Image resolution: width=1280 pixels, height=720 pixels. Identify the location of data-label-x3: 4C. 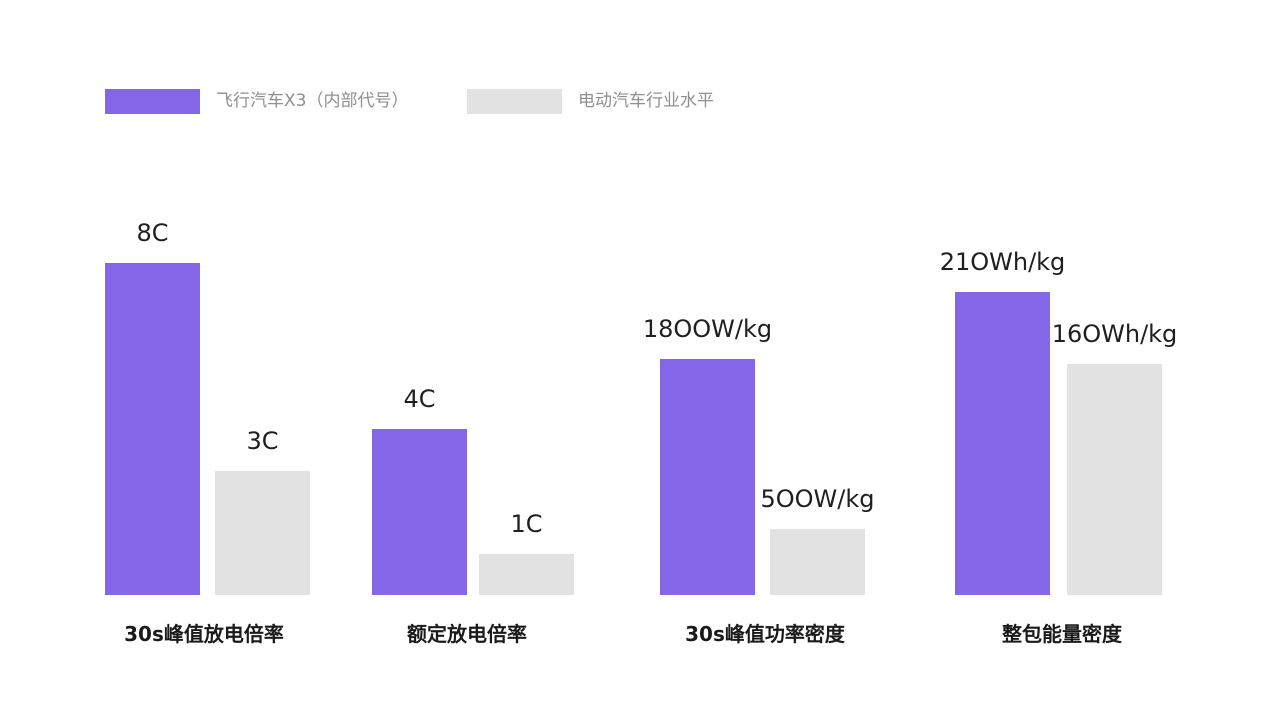
(419, 399).